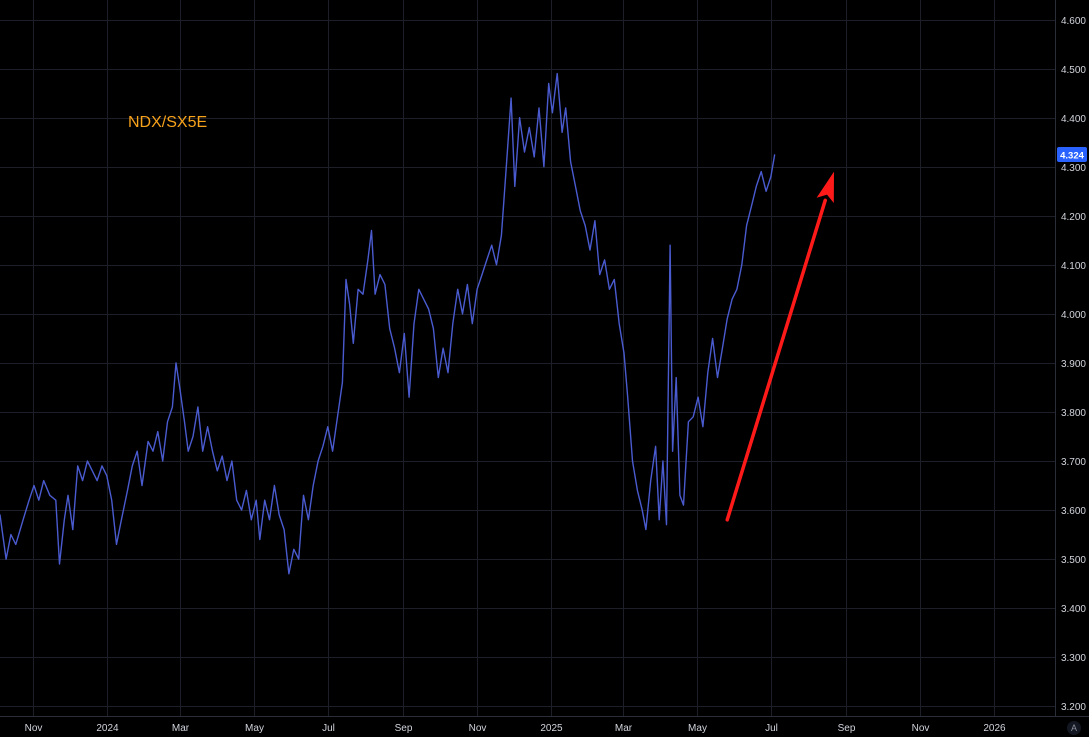  I want to click on auto-scale-label: A, so click(1074, 728).